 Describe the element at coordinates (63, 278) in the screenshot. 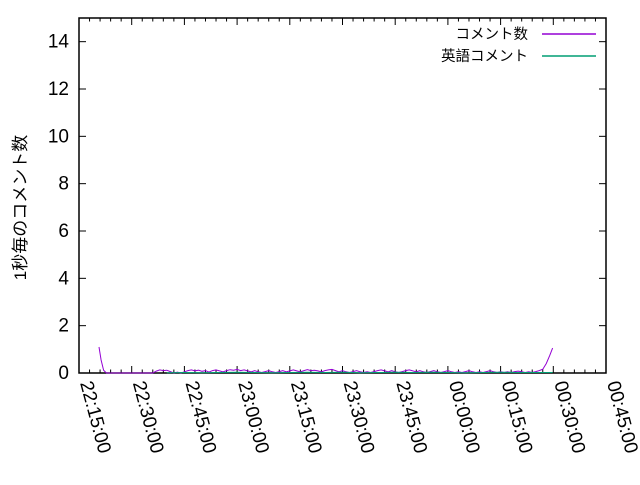

I see `y-tick-label: 4` at that location.